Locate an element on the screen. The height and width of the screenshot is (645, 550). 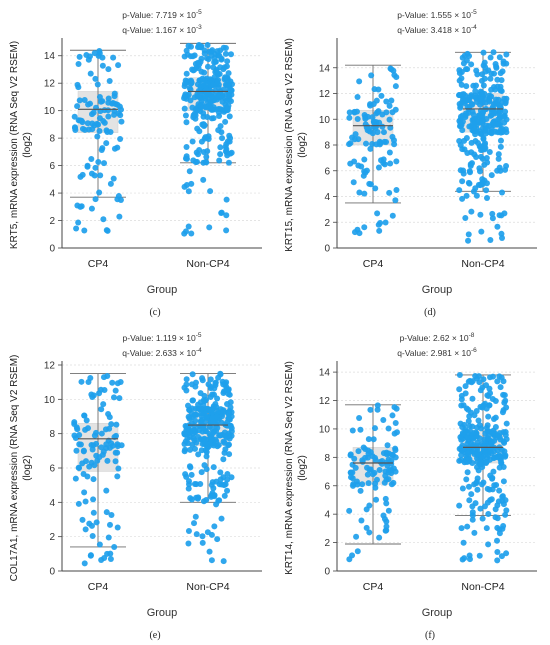
y-tick-label: 12 is located at coordinates (325, 94).